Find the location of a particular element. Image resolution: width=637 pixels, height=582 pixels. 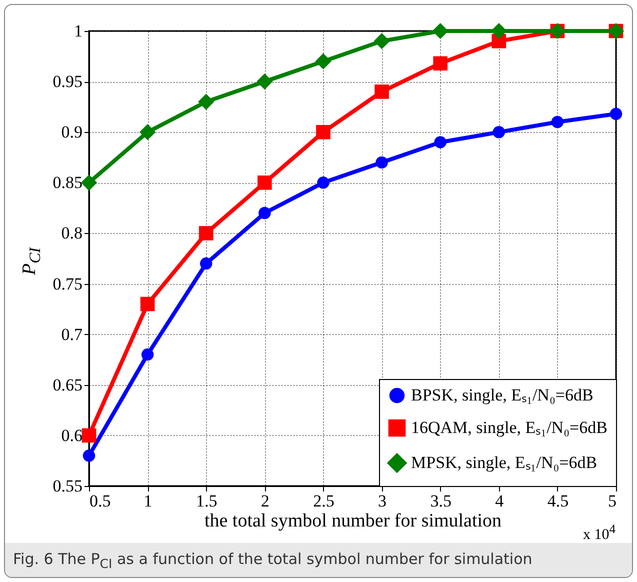

x-tick-label: 1 is located at coordinates (148, 501).